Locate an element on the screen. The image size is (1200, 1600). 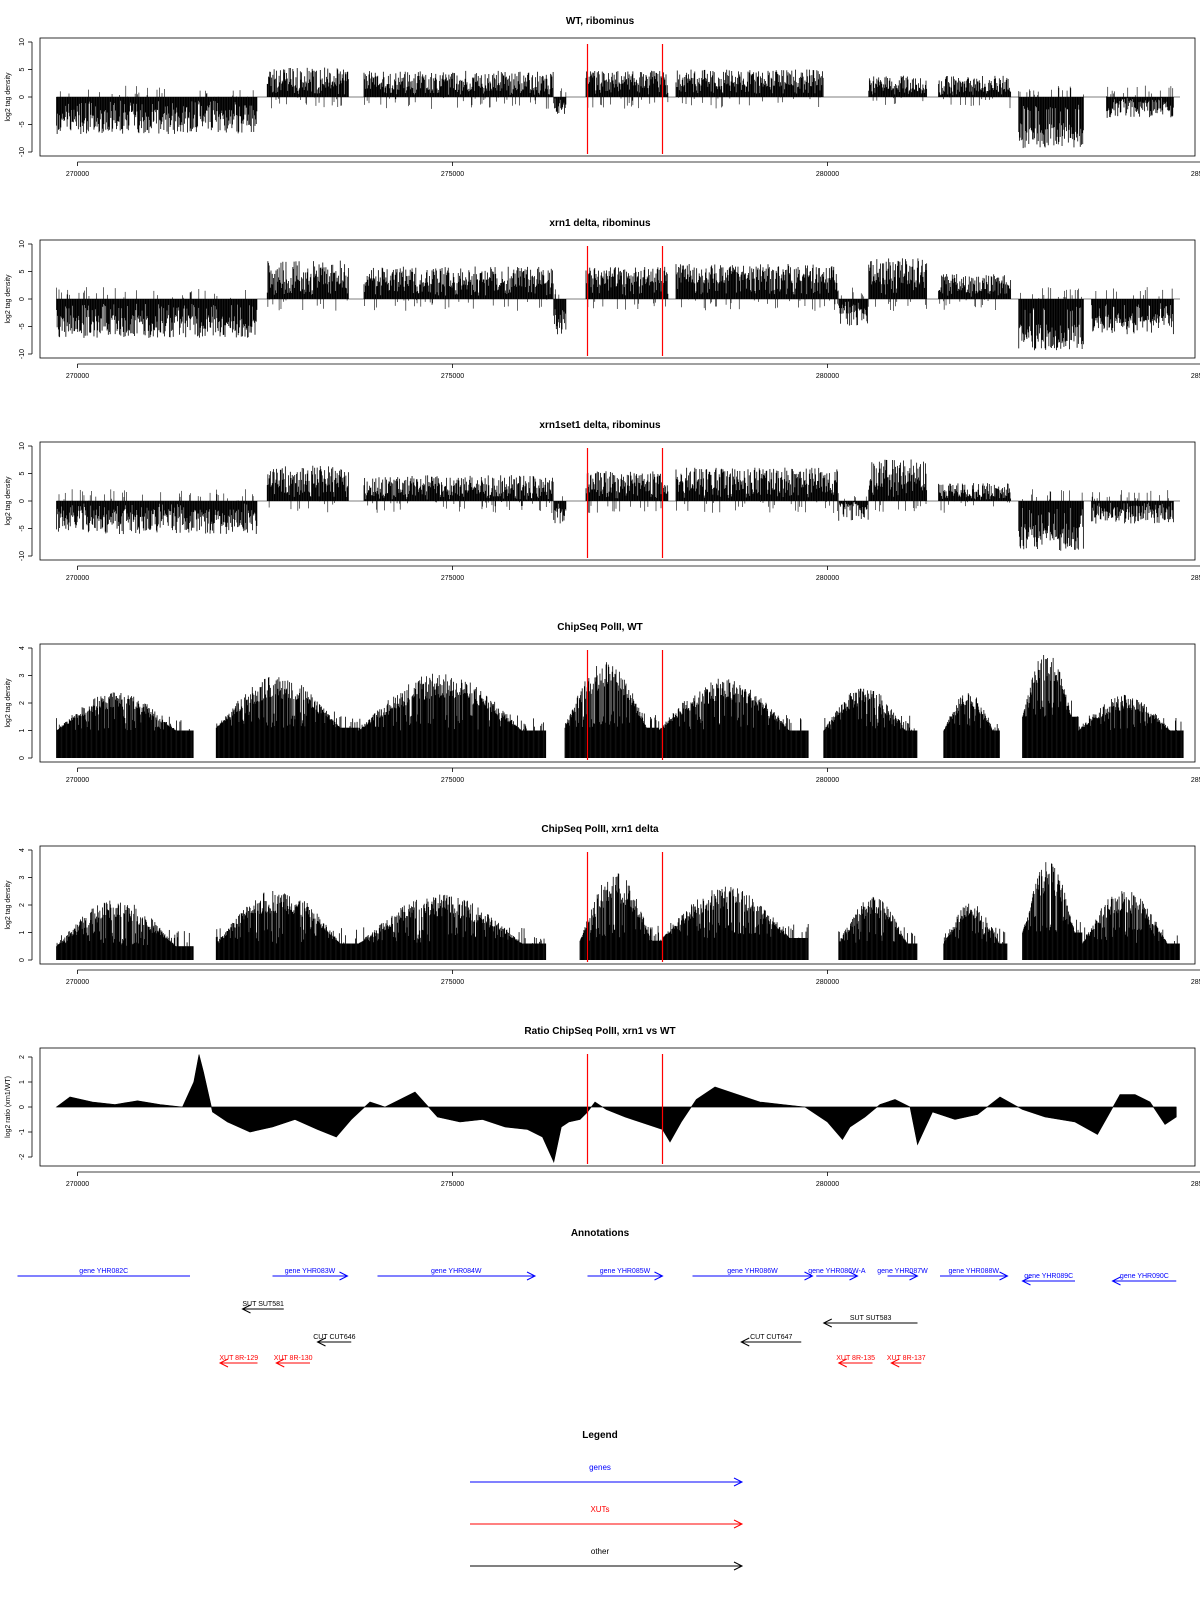
panel-title: xrn1 delta, ribominus is located at coordinates (600, 223).